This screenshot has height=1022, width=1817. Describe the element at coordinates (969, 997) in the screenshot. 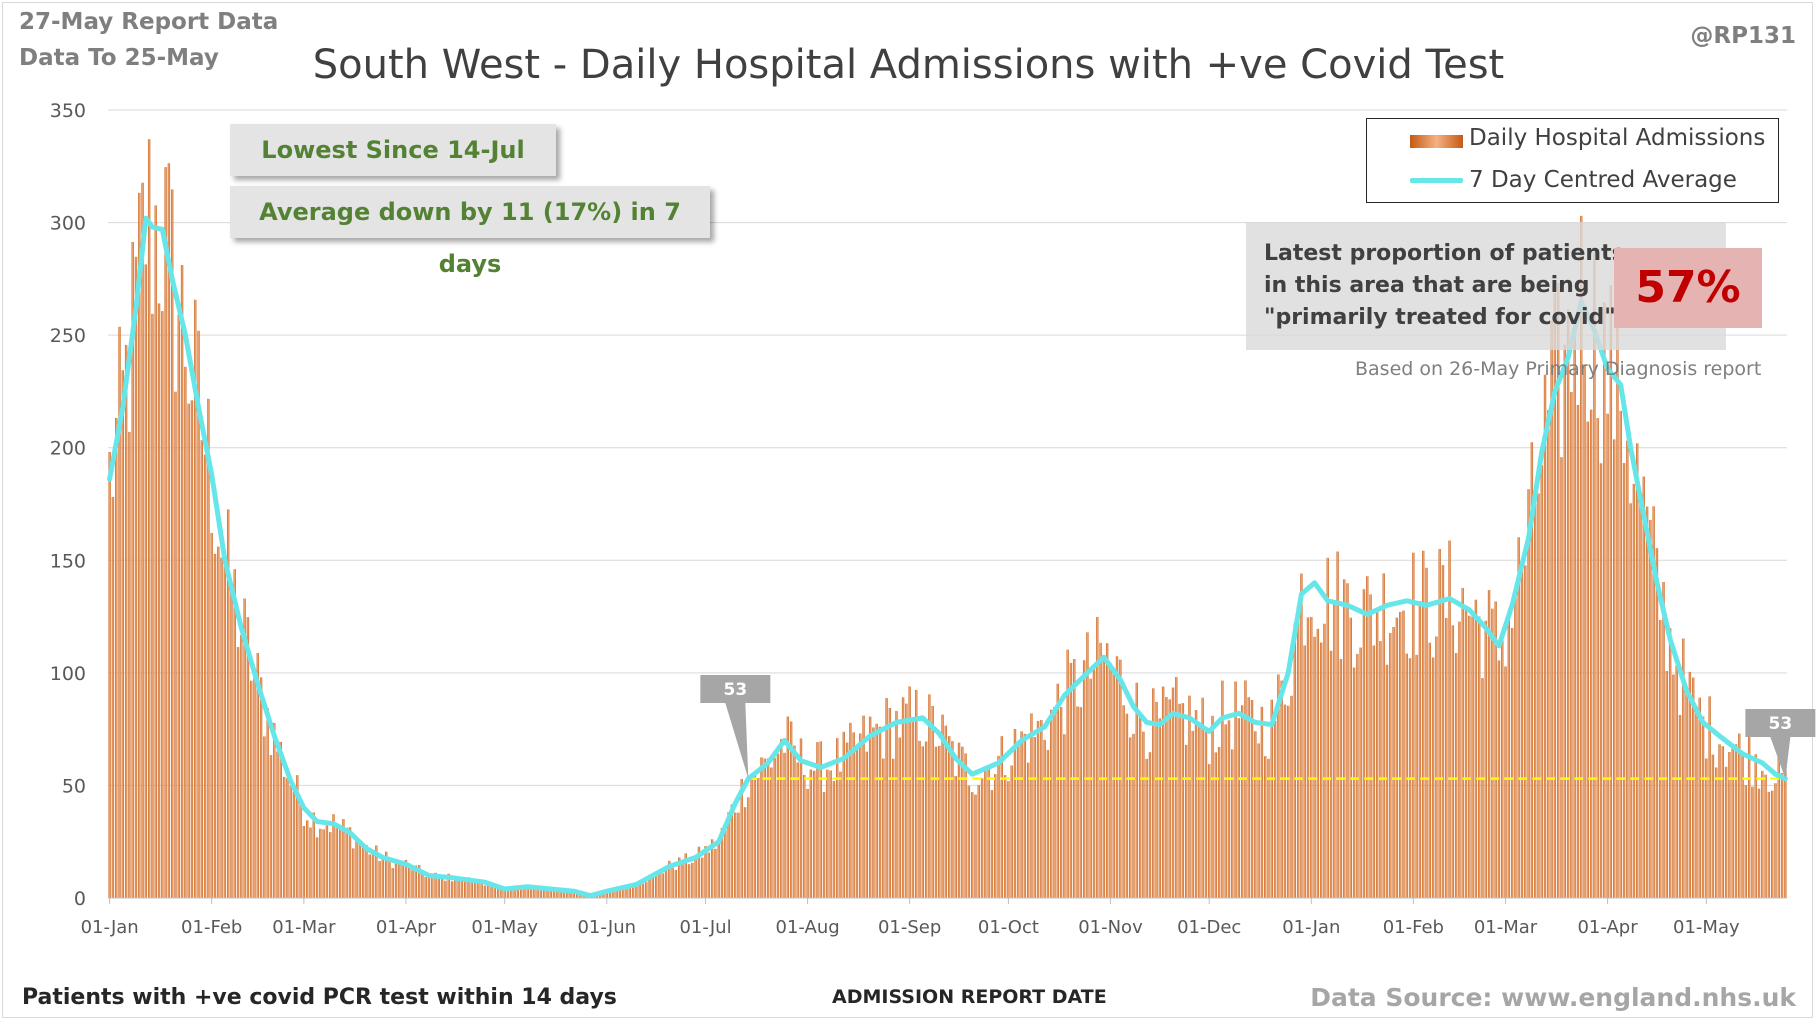

I see `x-axis-title: ADMISSION REPORT DATE` at that location.